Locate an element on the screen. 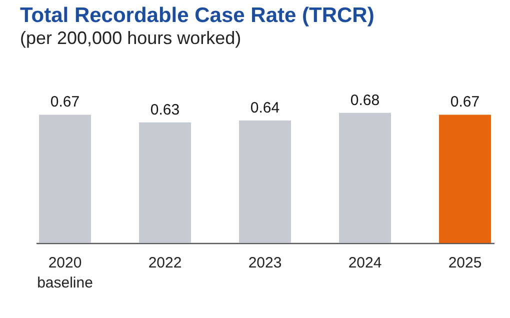  x-tick-label: 2020 baseline is located at coordinates (65, 273).